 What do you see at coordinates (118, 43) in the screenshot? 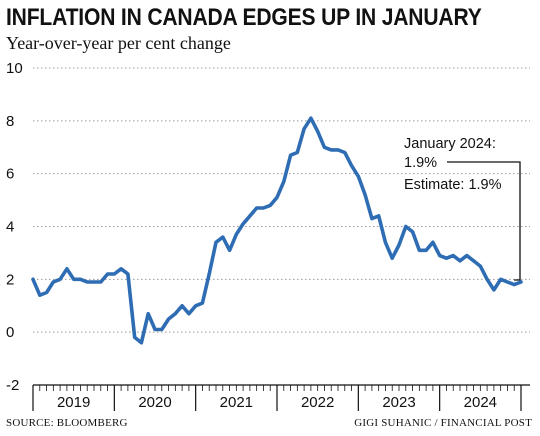
I see `chart-subtitle: Year-over-year per cent change` at bounding box center [118, 43].